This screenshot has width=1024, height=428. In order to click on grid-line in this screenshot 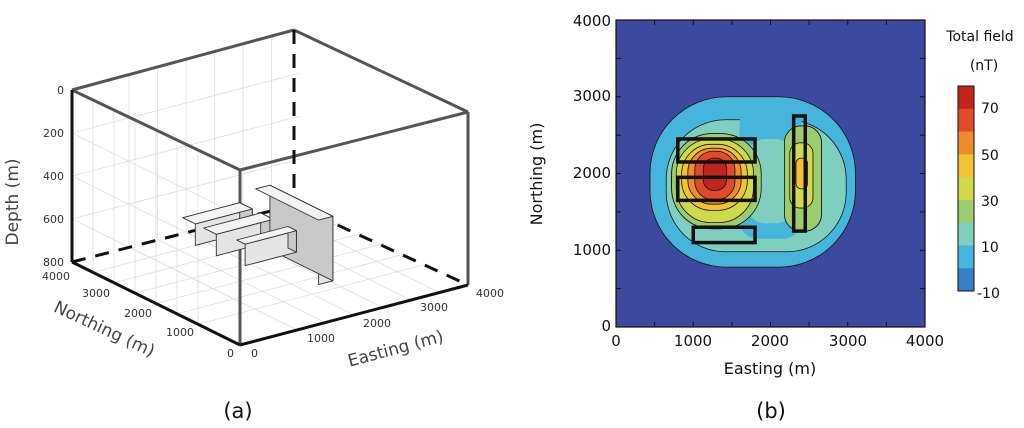, I will do `click(270, 273)`.